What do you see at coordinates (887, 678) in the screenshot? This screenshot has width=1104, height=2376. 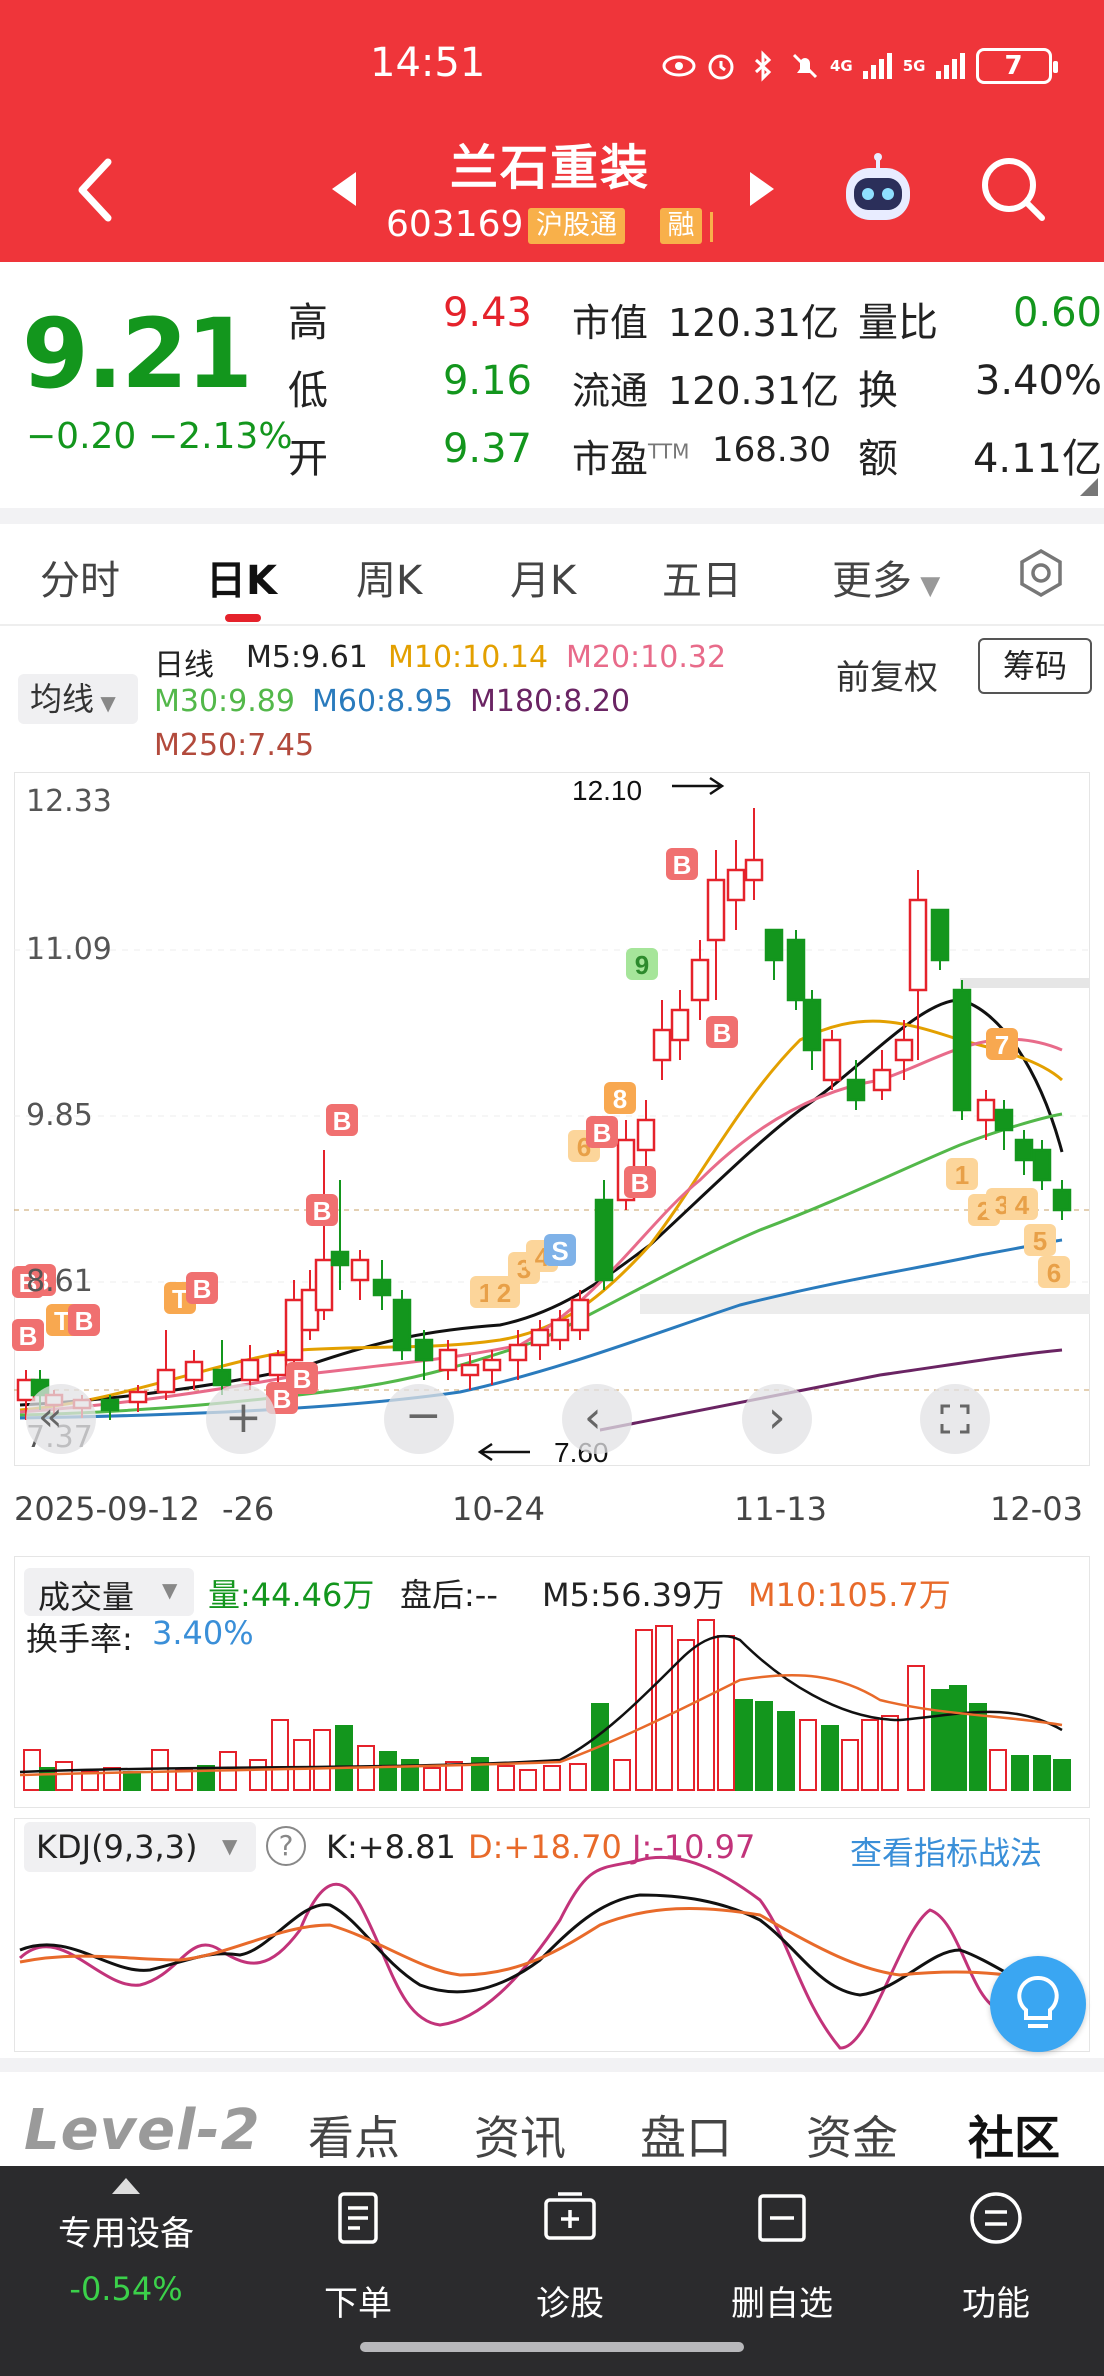 I see `adjust-mode: 前复权` at bounding box center [887, 678].